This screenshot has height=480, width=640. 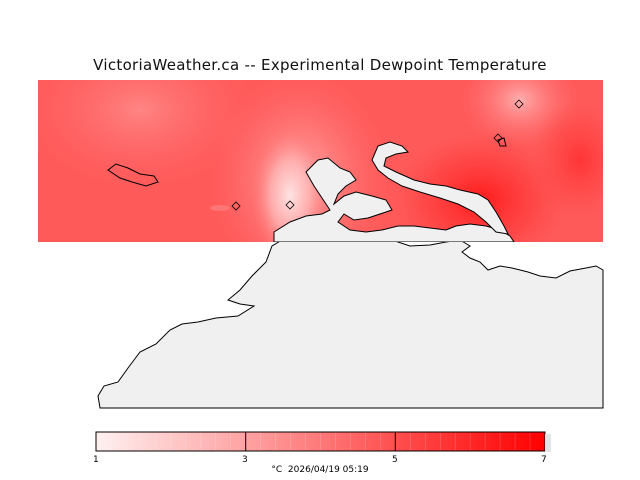 I want to click on island-left, so click(x=133, y=175).